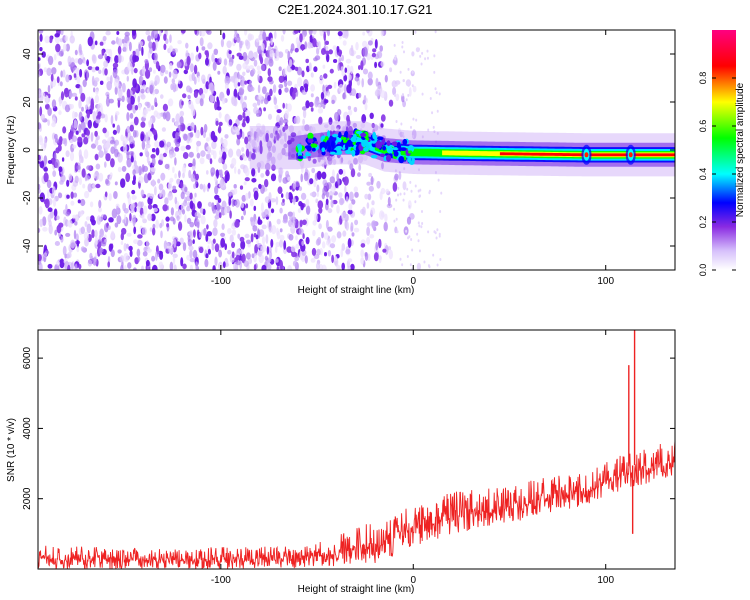  Describe the element at coordinates (221, 580) in the screenshot. I see `x-tick-label: -100` at that location.